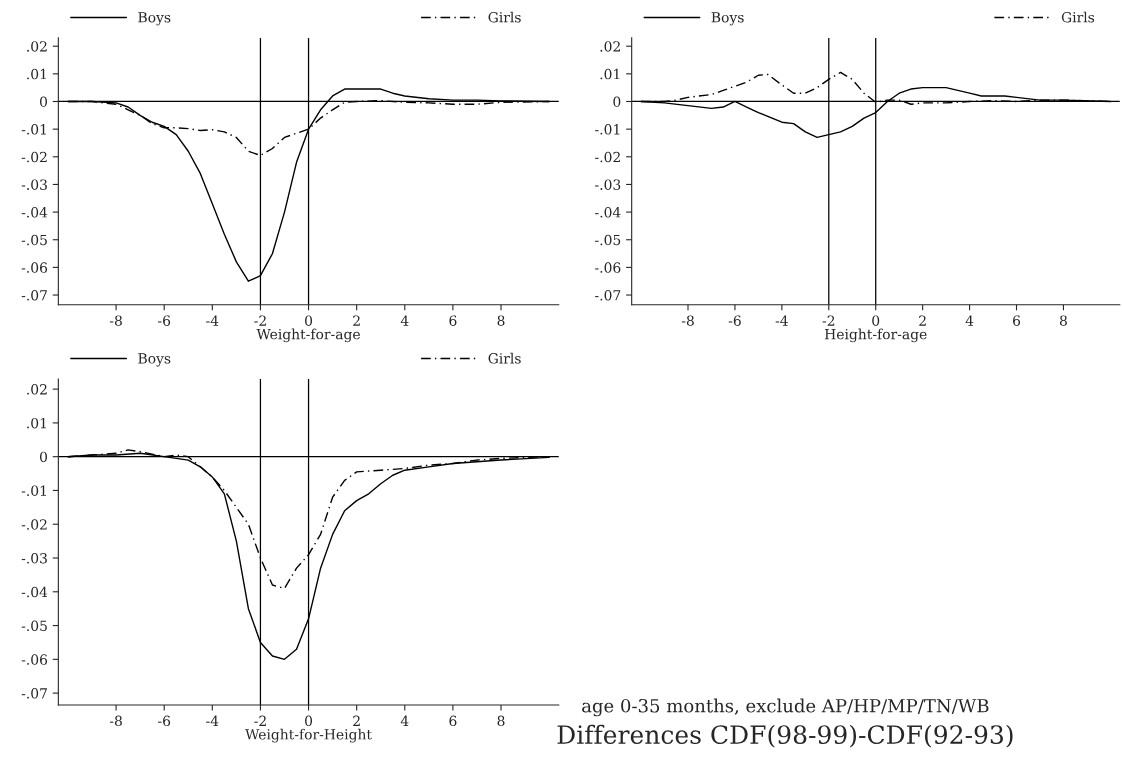 This screenshot has width=1122, height=758. What do you see at coordinates (875, 335) in the screenshot?
I see `x-axis-title: Height-for-age` at bounding box center [875, 335].